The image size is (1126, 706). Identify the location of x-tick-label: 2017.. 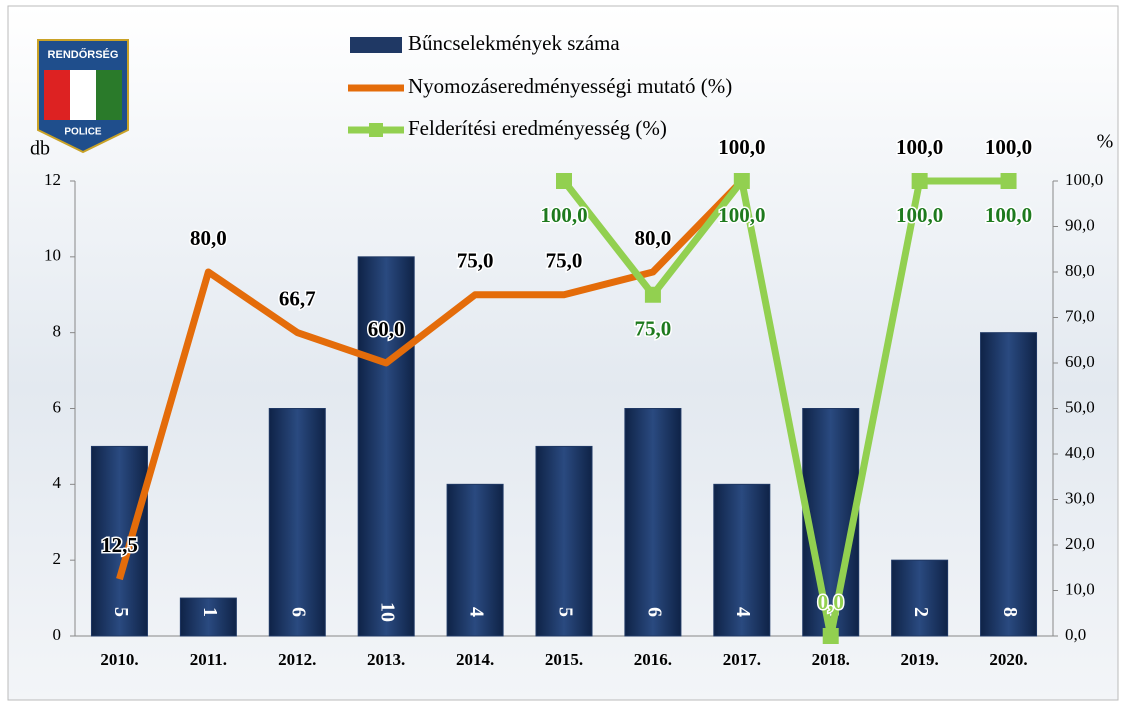
(742, 659).